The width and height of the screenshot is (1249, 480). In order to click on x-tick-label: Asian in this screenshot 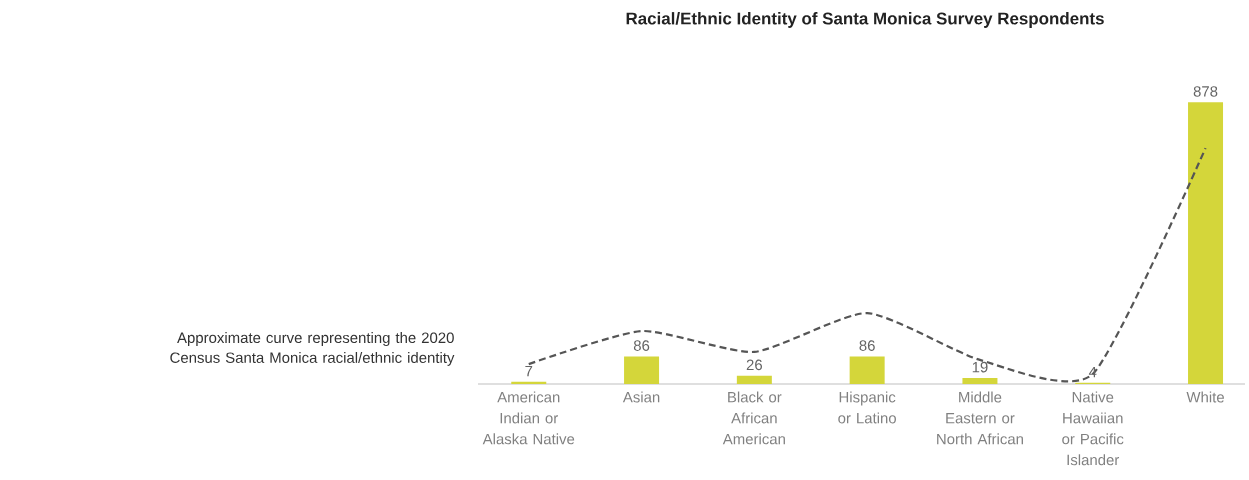, I will do `click(641, 397)`.